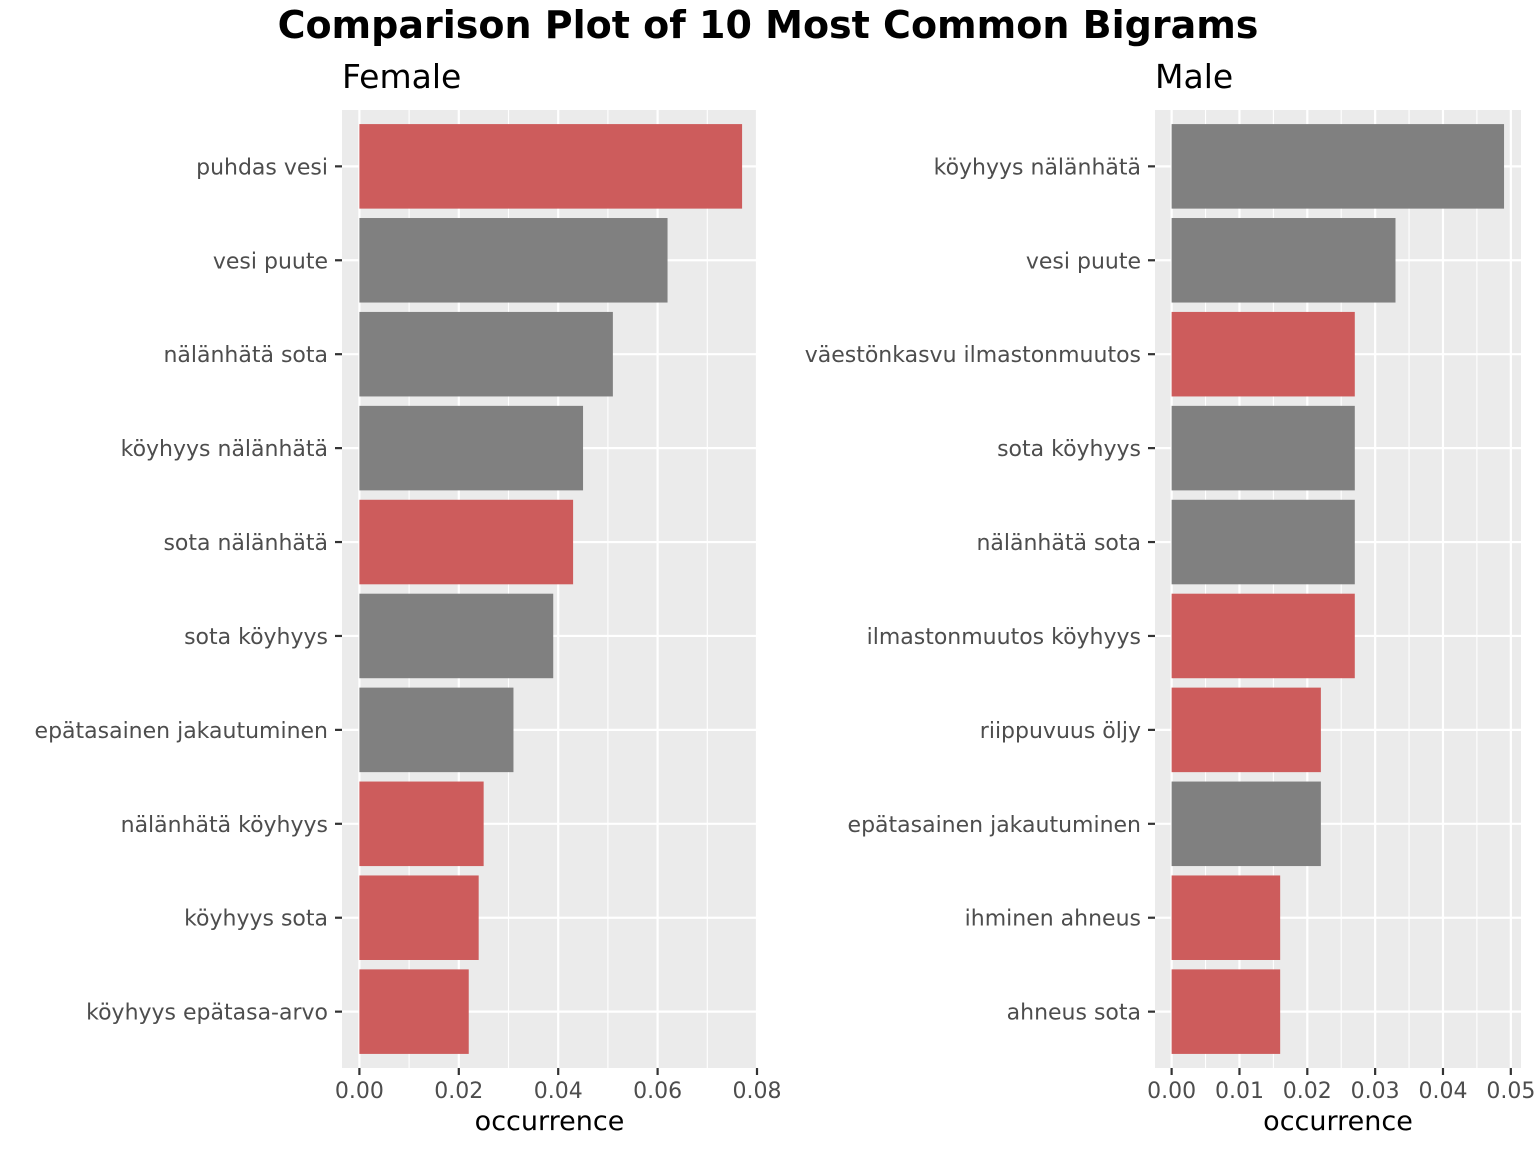 The image size is (1536, 1152). I want to click on x-tick-label: 0.03, so click(1375, 1091).